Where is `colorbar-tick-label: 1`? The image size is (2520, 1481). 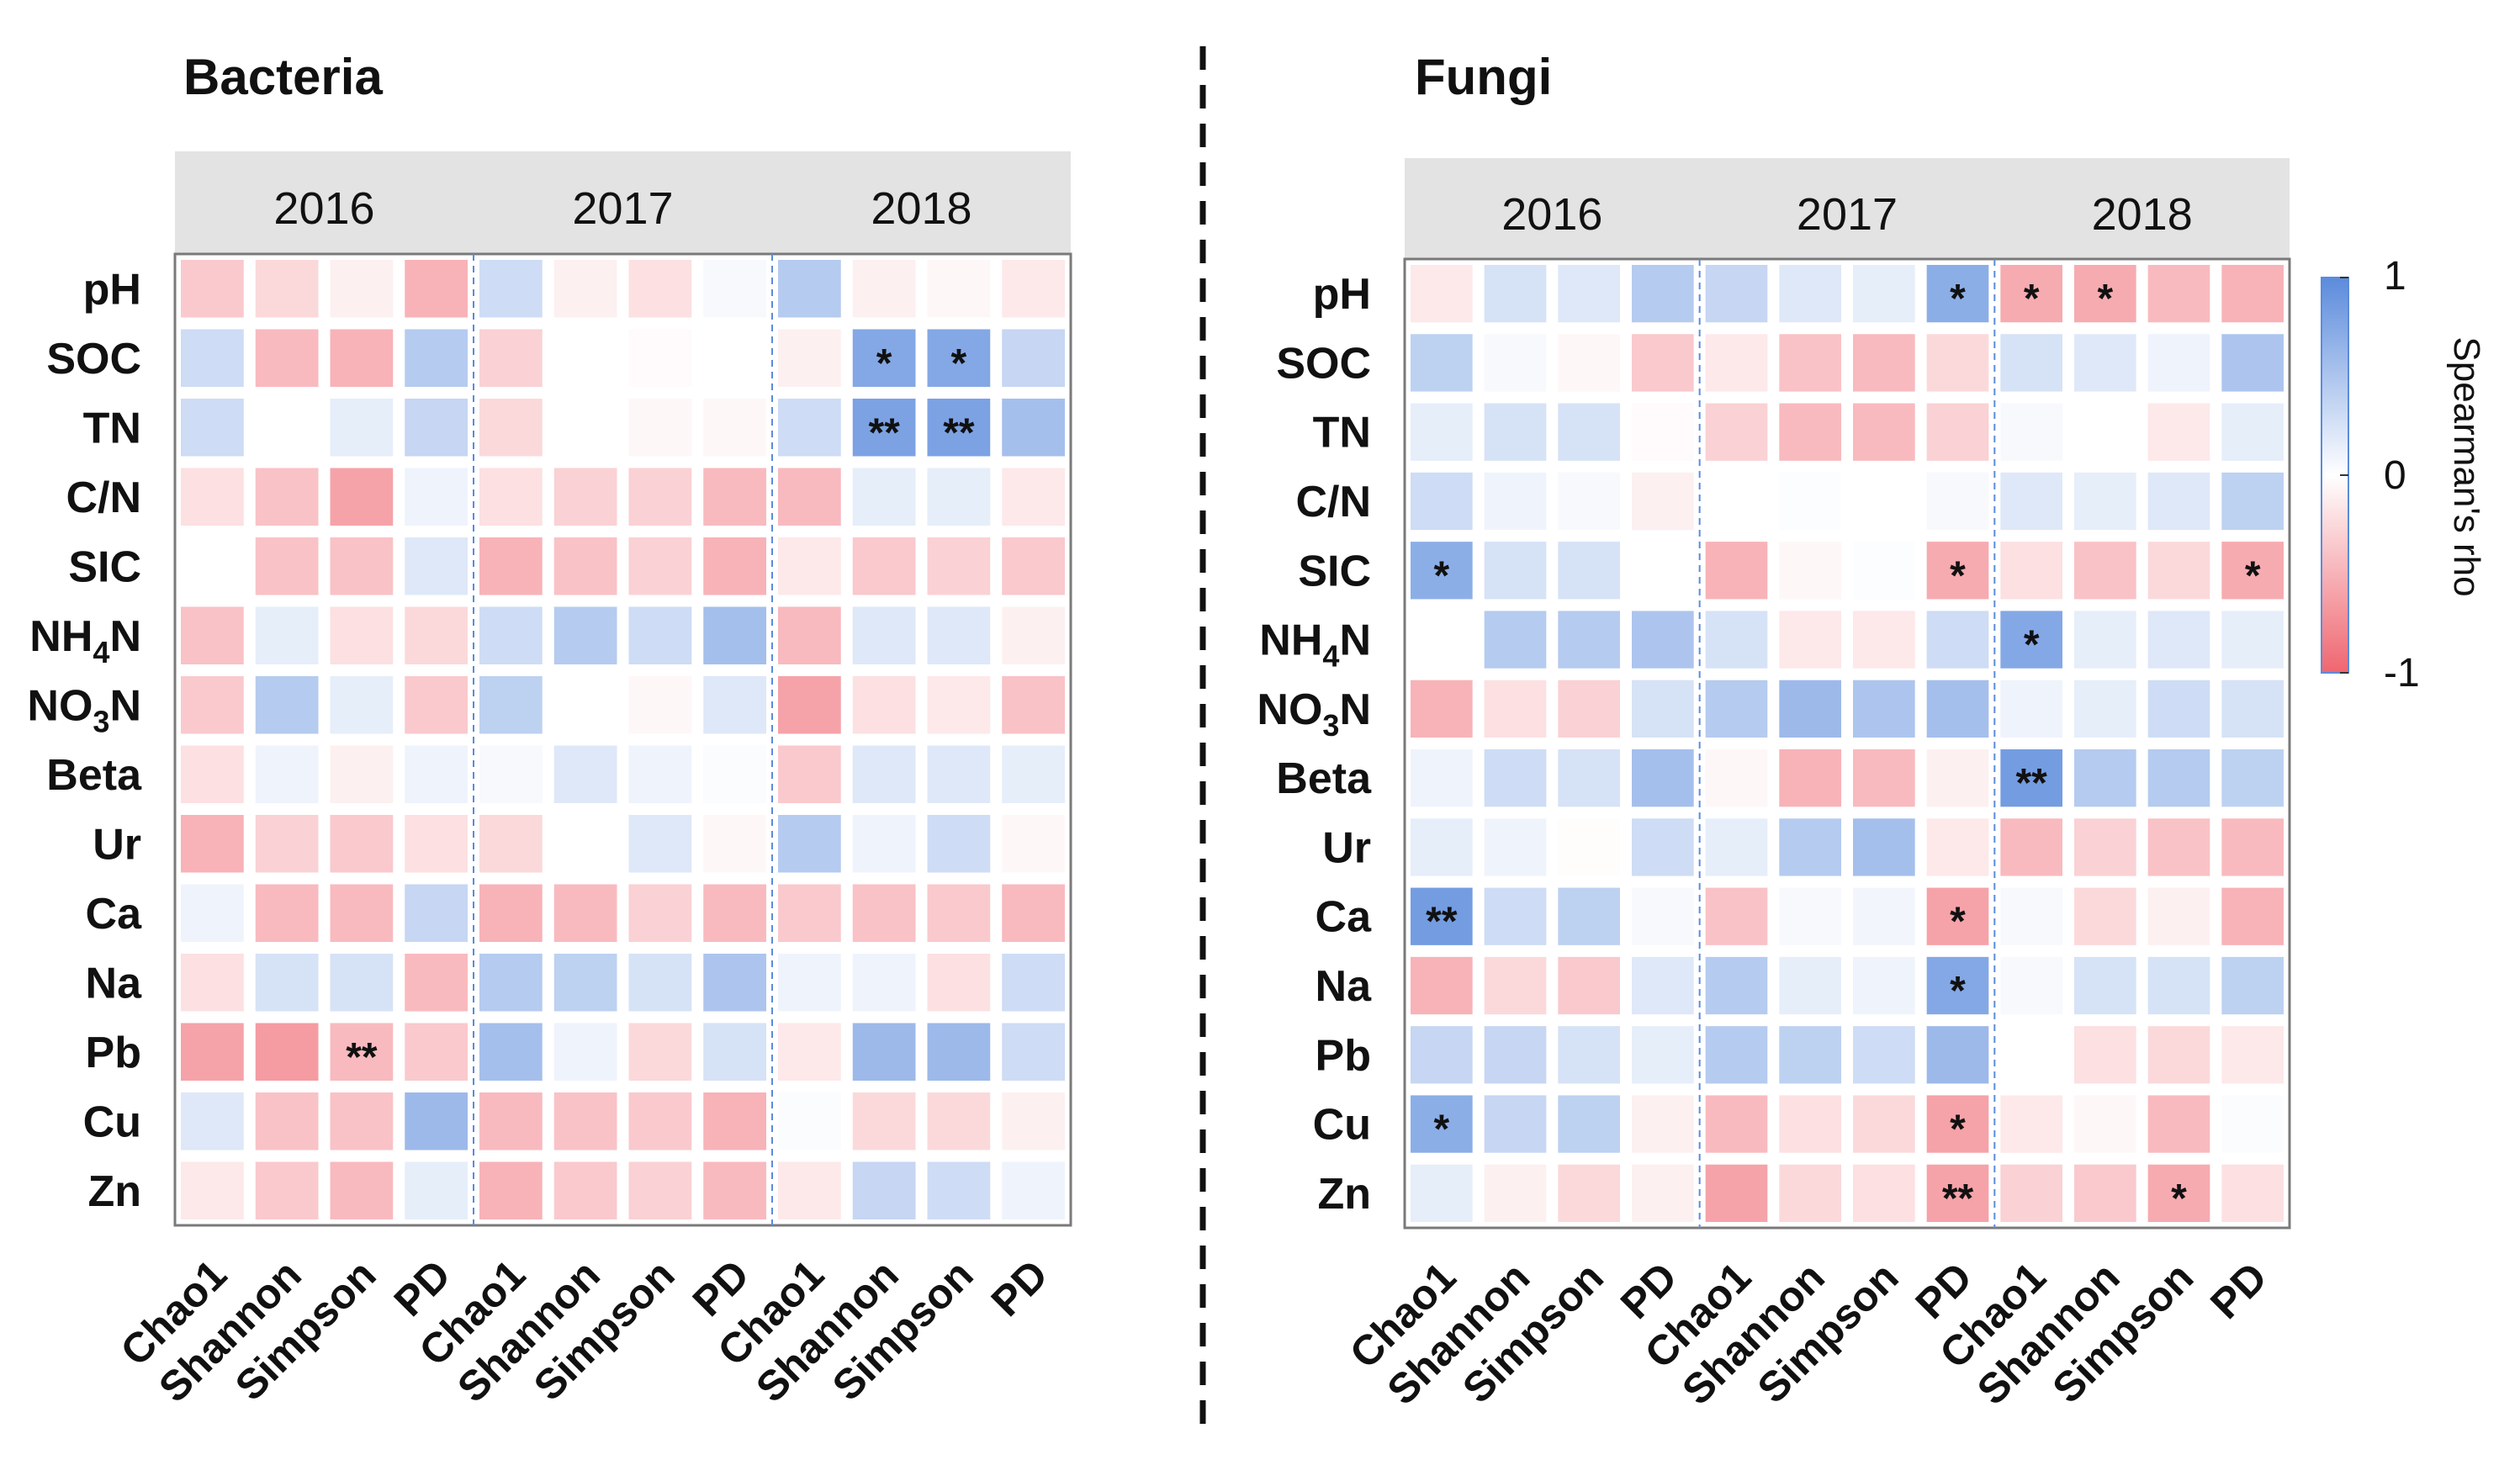
colorbar-tick-label: 1 is located at coordinates (2395, 276).